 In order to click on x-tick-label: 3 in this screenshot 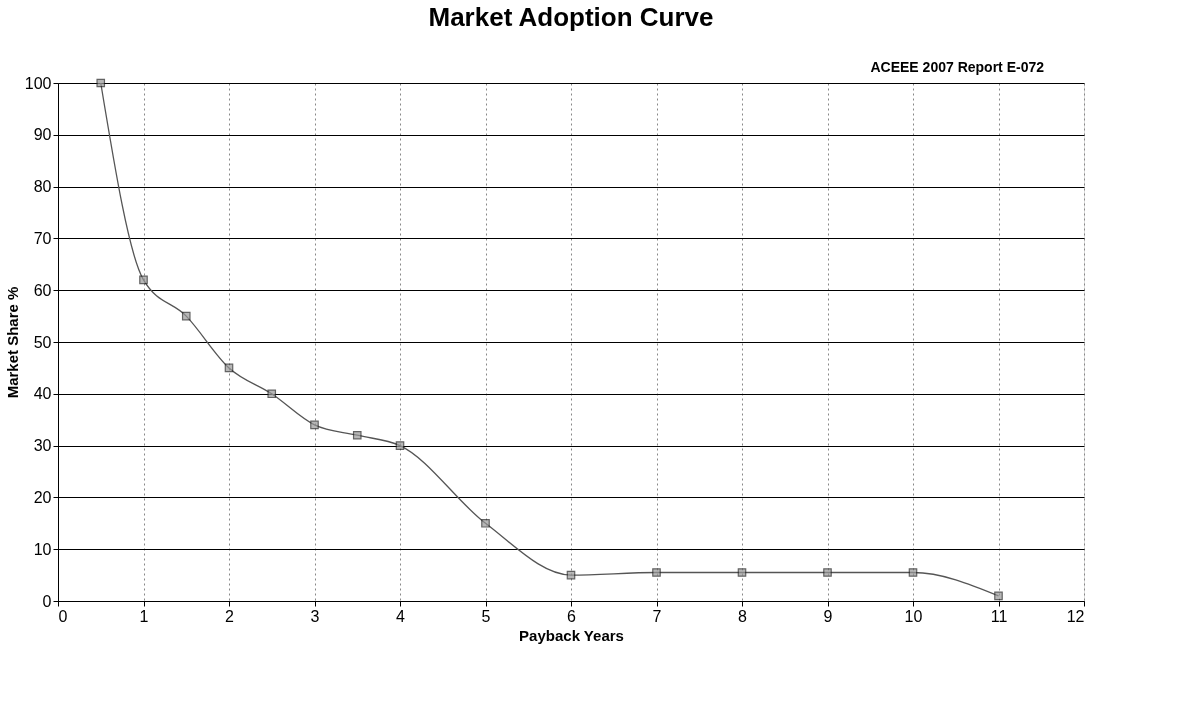, I will do `click(315, 616)`.